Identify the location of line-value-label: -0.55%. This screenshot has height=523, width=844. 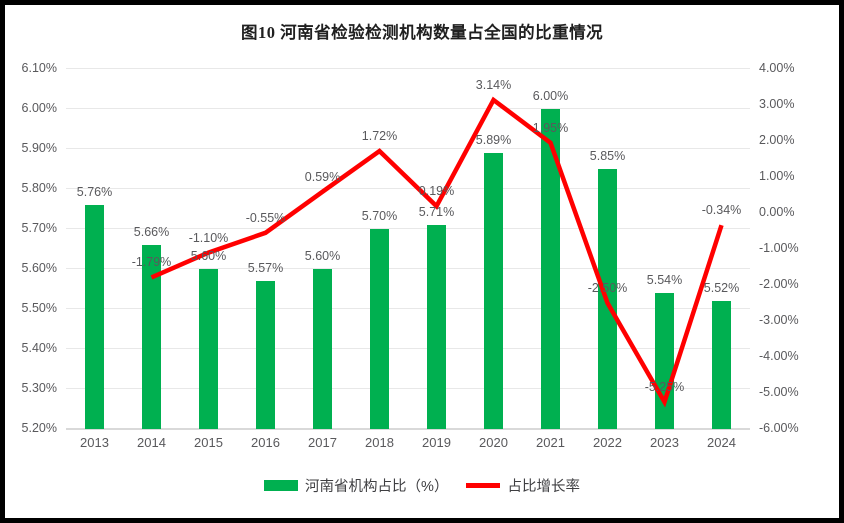
(265, 217).